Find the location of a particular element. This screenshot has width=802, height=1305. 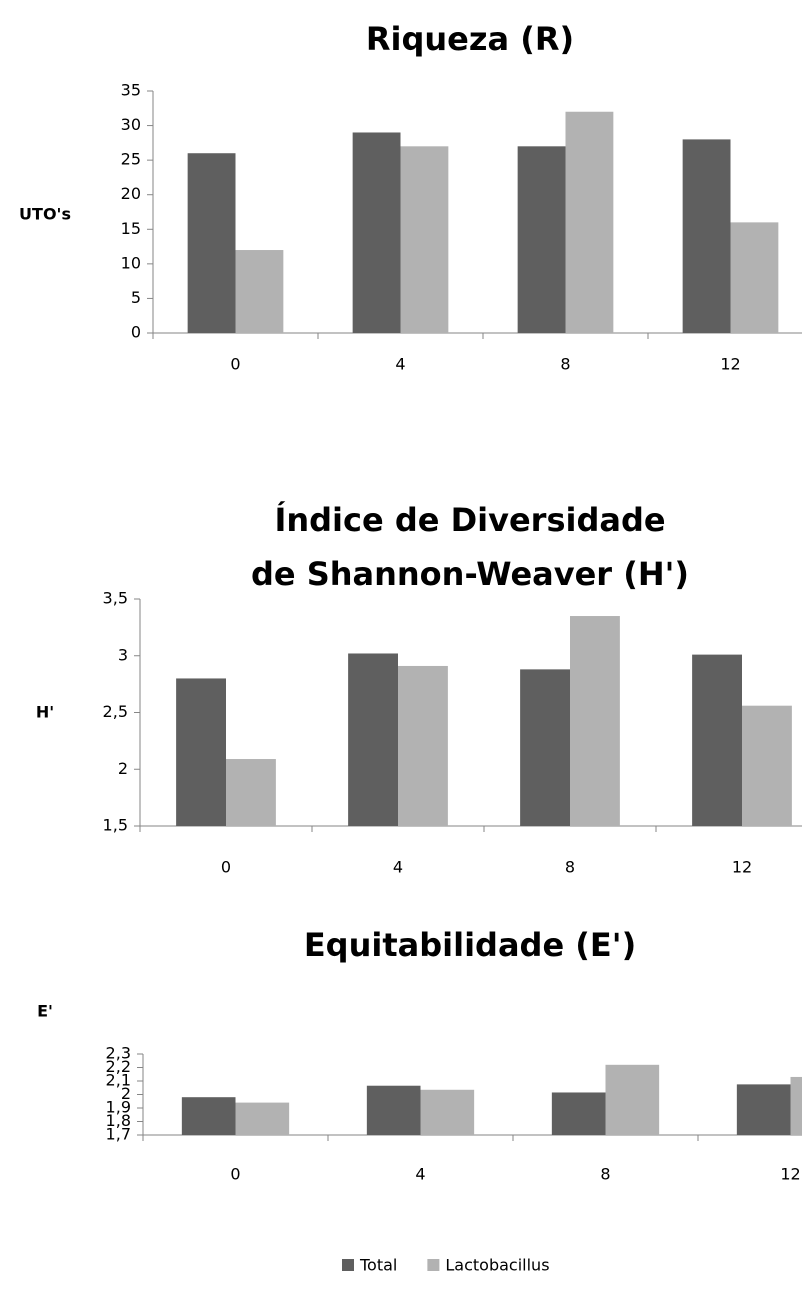

y-tick-label: 5 is located at coordinates (136, 297).